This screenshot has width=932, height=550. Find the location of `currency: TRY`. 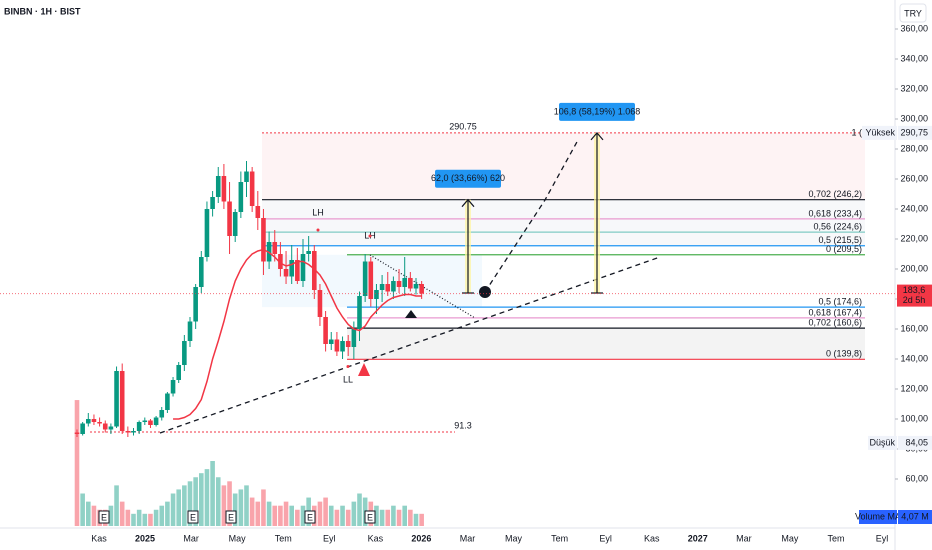

currency: TRY is located at coordinates (913, 13).